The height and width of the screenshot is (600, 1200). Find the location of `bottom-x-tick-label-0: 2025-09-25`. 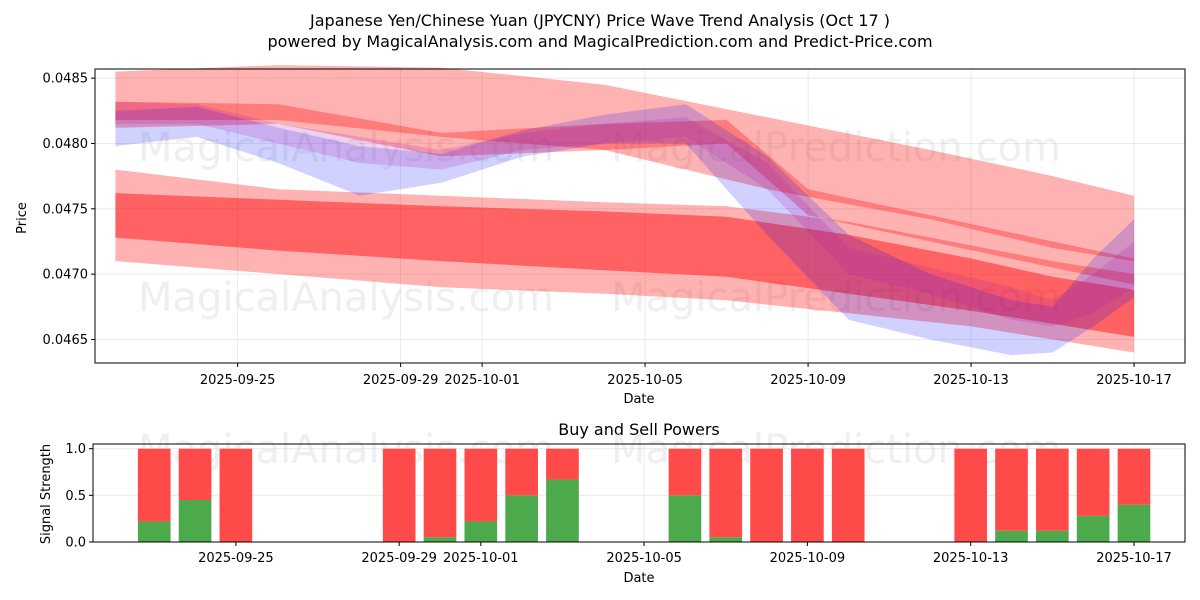

bottom-x-tick-label-0: 2025-09-25 is located at coordinates (236, 558).